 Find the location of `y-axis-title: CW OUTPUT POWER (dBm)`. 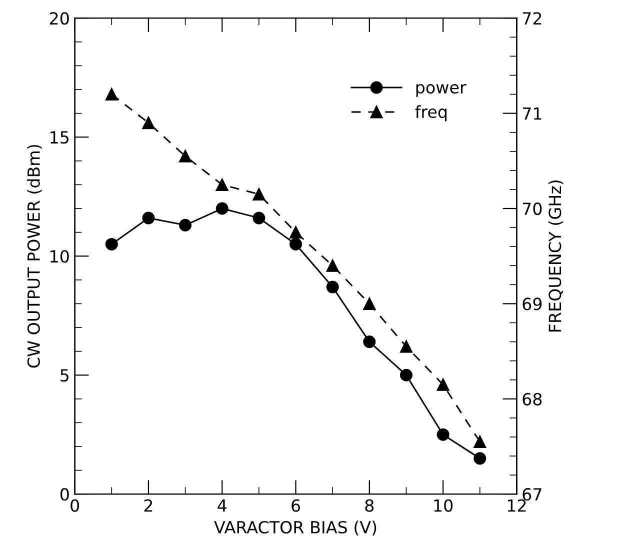

y-axis-title: CW OUTPUT POWER (dBm) is located at coordinates (34, 256).